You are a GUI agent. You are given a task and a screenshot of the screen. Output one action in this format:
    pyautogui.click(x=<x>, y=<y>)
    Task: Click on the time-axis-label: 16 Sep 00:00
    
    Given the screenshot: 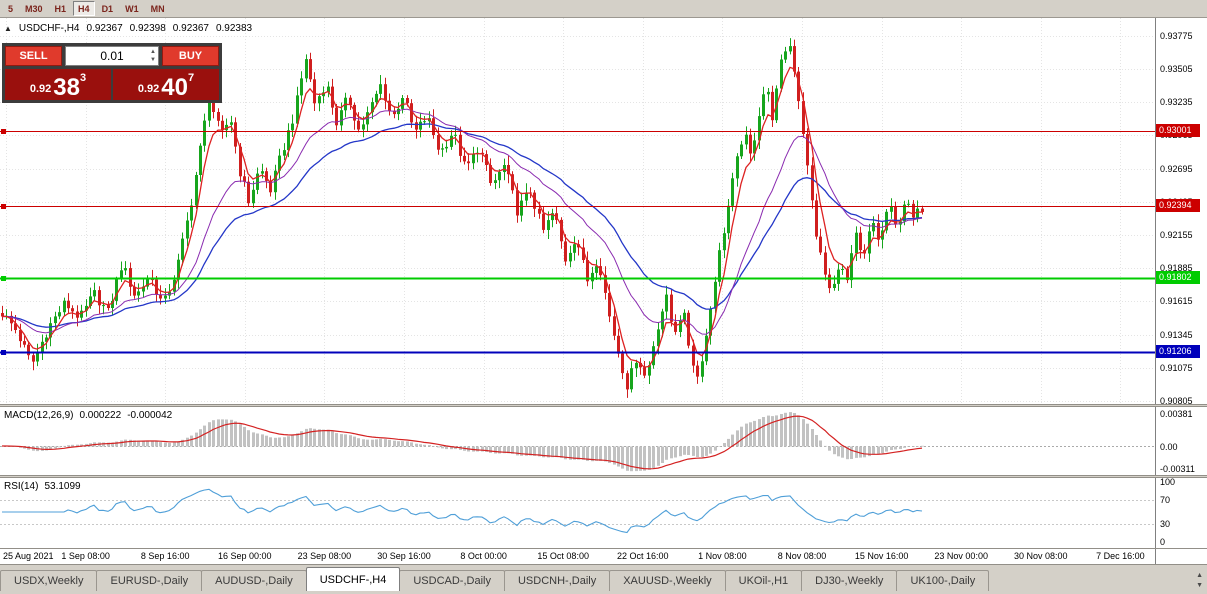 What is the action you would take?
    pyautogui.click(x=245, y=556)
    